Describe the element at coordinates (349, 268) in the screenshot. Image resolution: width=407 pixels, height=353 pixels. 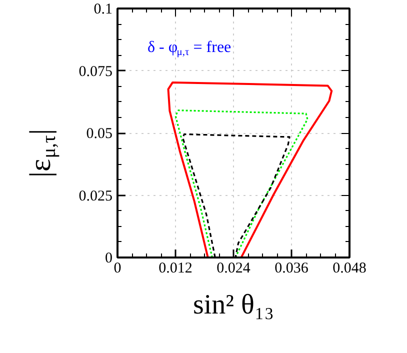
I see `x-tick-label: 0.048` at that location.